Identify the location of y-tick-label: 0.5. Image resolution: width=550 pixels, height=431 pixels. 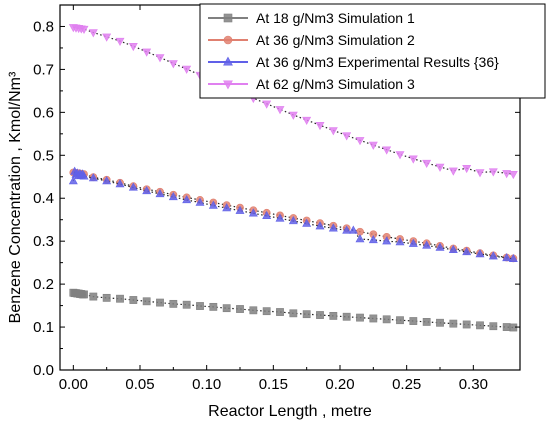
(43, 155).